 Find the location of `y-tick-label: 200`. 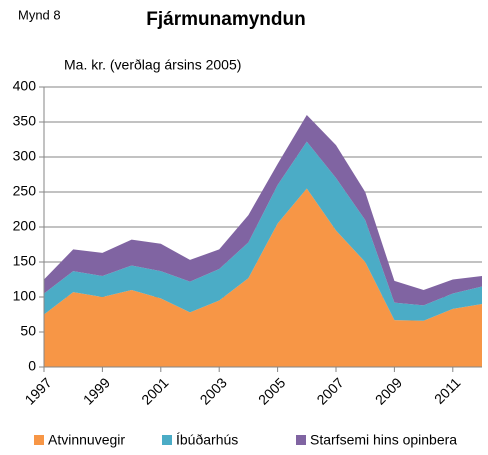

y-tick-label: 200 is located at coordinates (25, 226).